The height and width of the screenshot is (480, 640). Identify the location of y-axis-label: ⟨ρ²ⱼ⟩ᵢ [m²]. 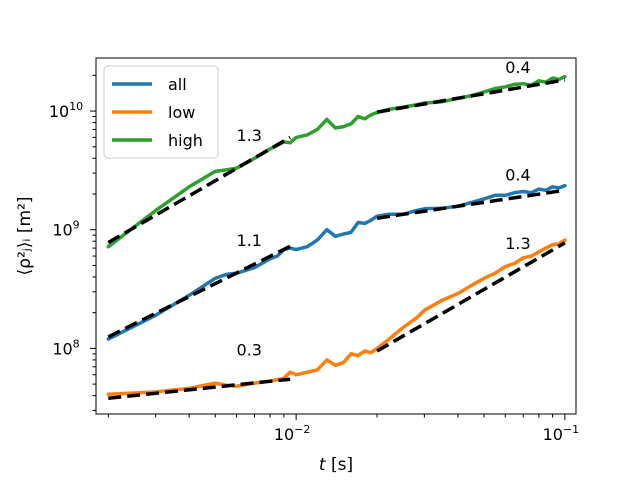
(25, 236).